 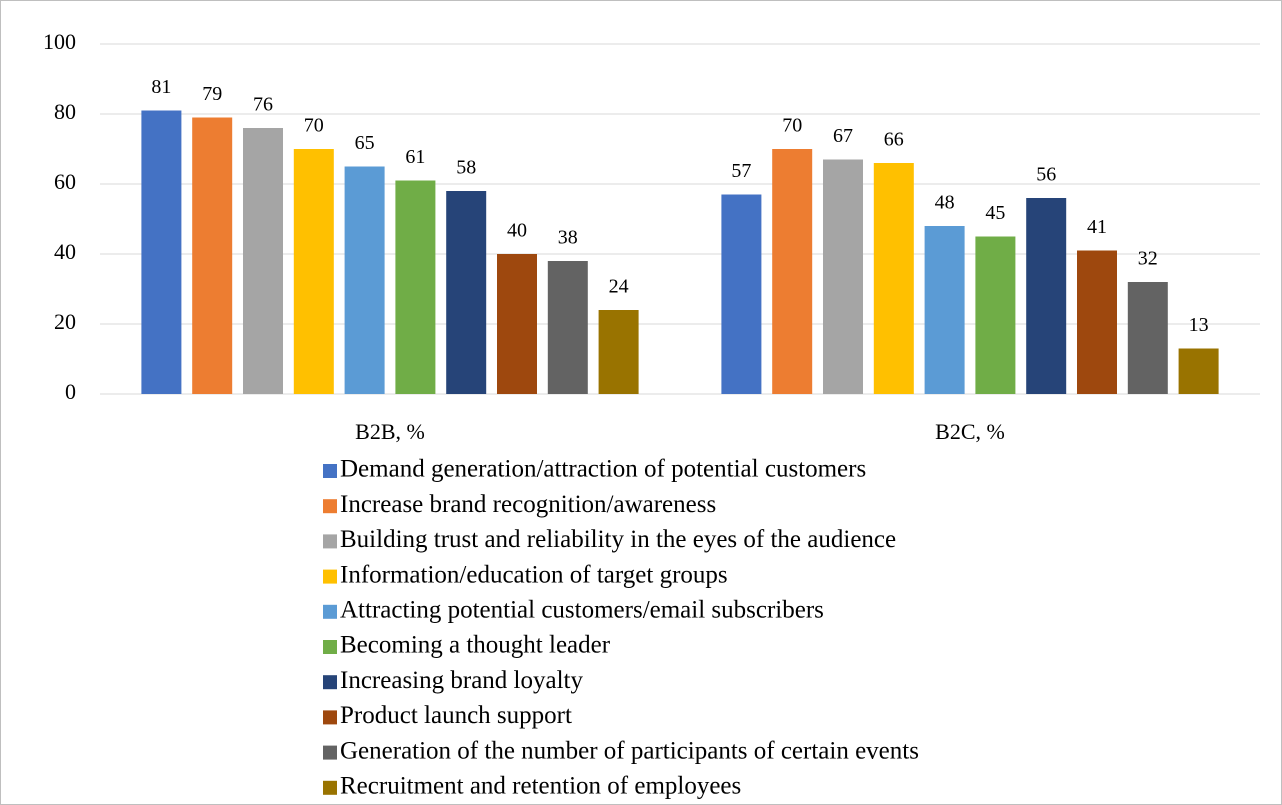 I want to click on y-tick-label: 100, so click(x=59, y=41).